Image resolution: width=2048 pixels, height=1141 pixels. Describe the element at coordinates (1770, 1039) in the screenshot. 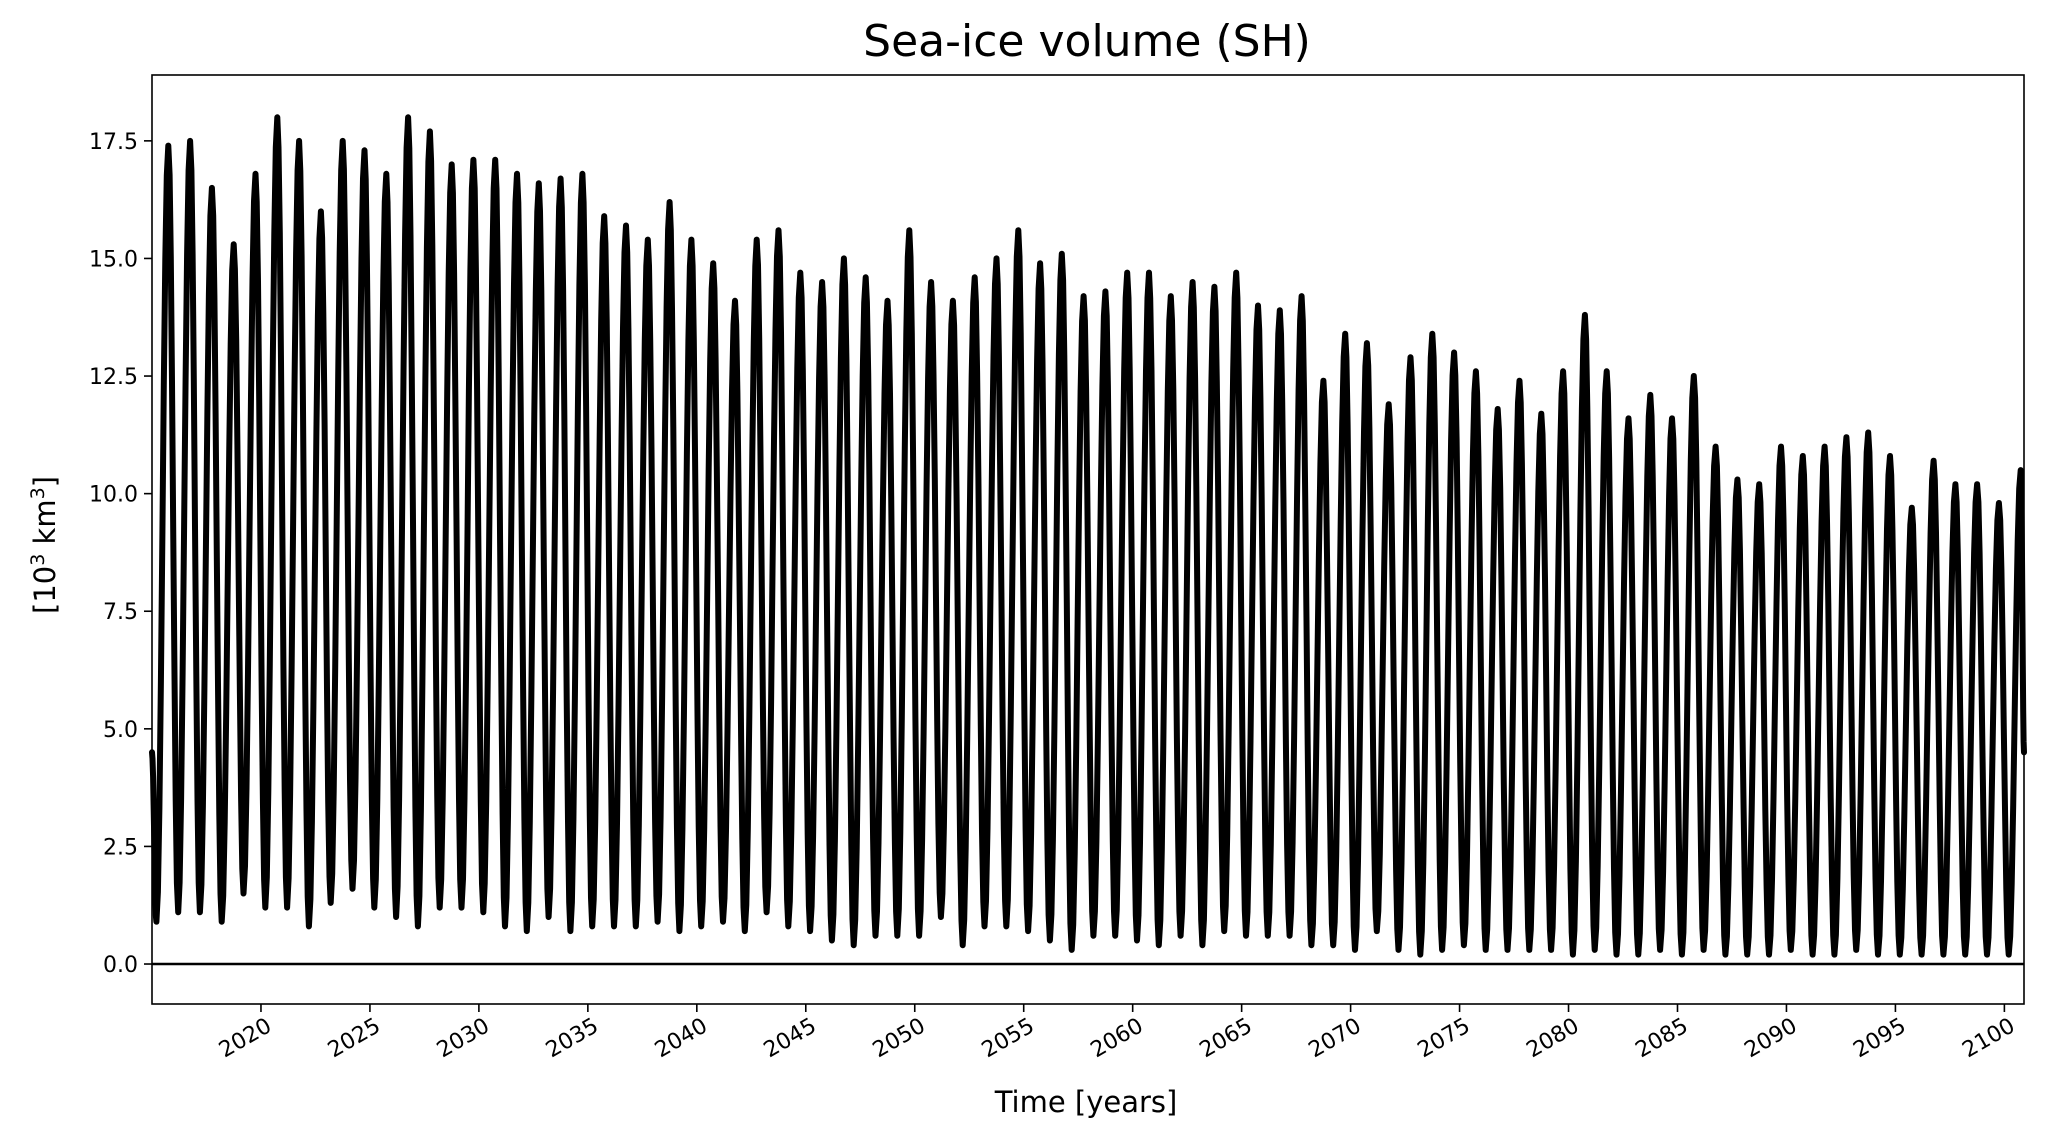

I see `x-tick-label: 2090` at that location.